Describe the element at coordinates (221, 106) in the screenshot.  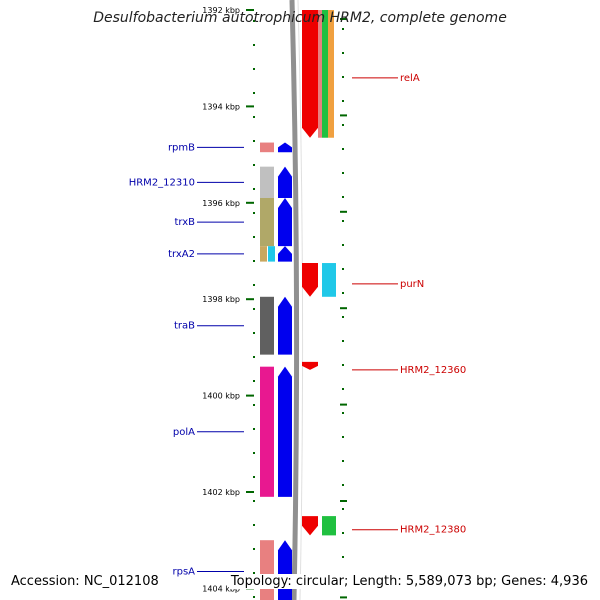
I see `tick-label: 1394 kbp` at that location.